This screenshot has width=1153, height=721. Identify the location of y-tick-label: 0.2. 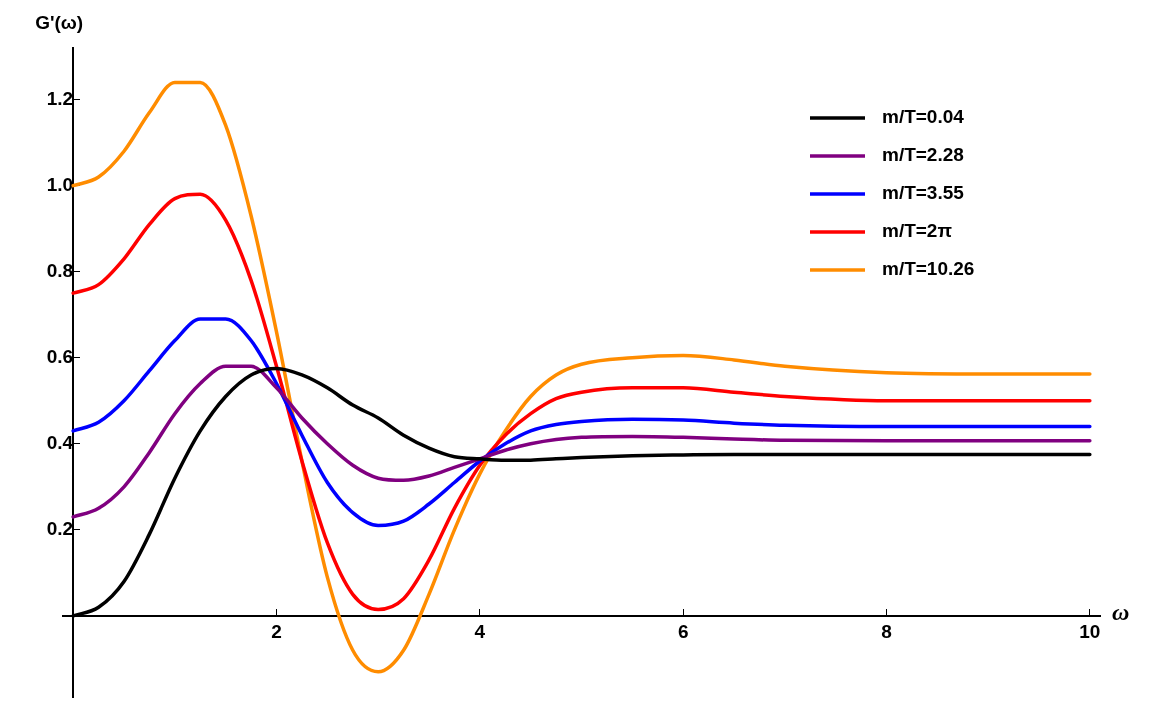
(60, 529).